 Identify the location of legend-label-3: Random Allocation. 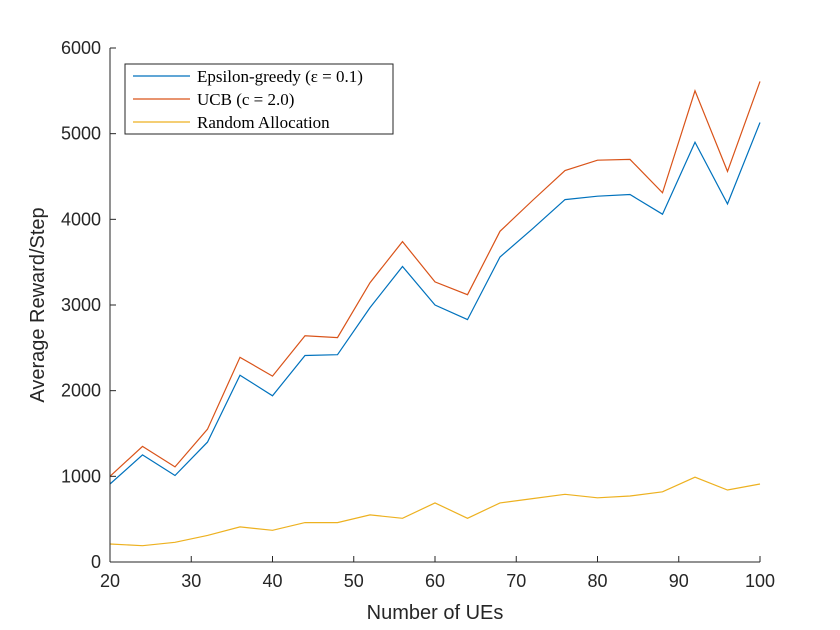
(263, 122).